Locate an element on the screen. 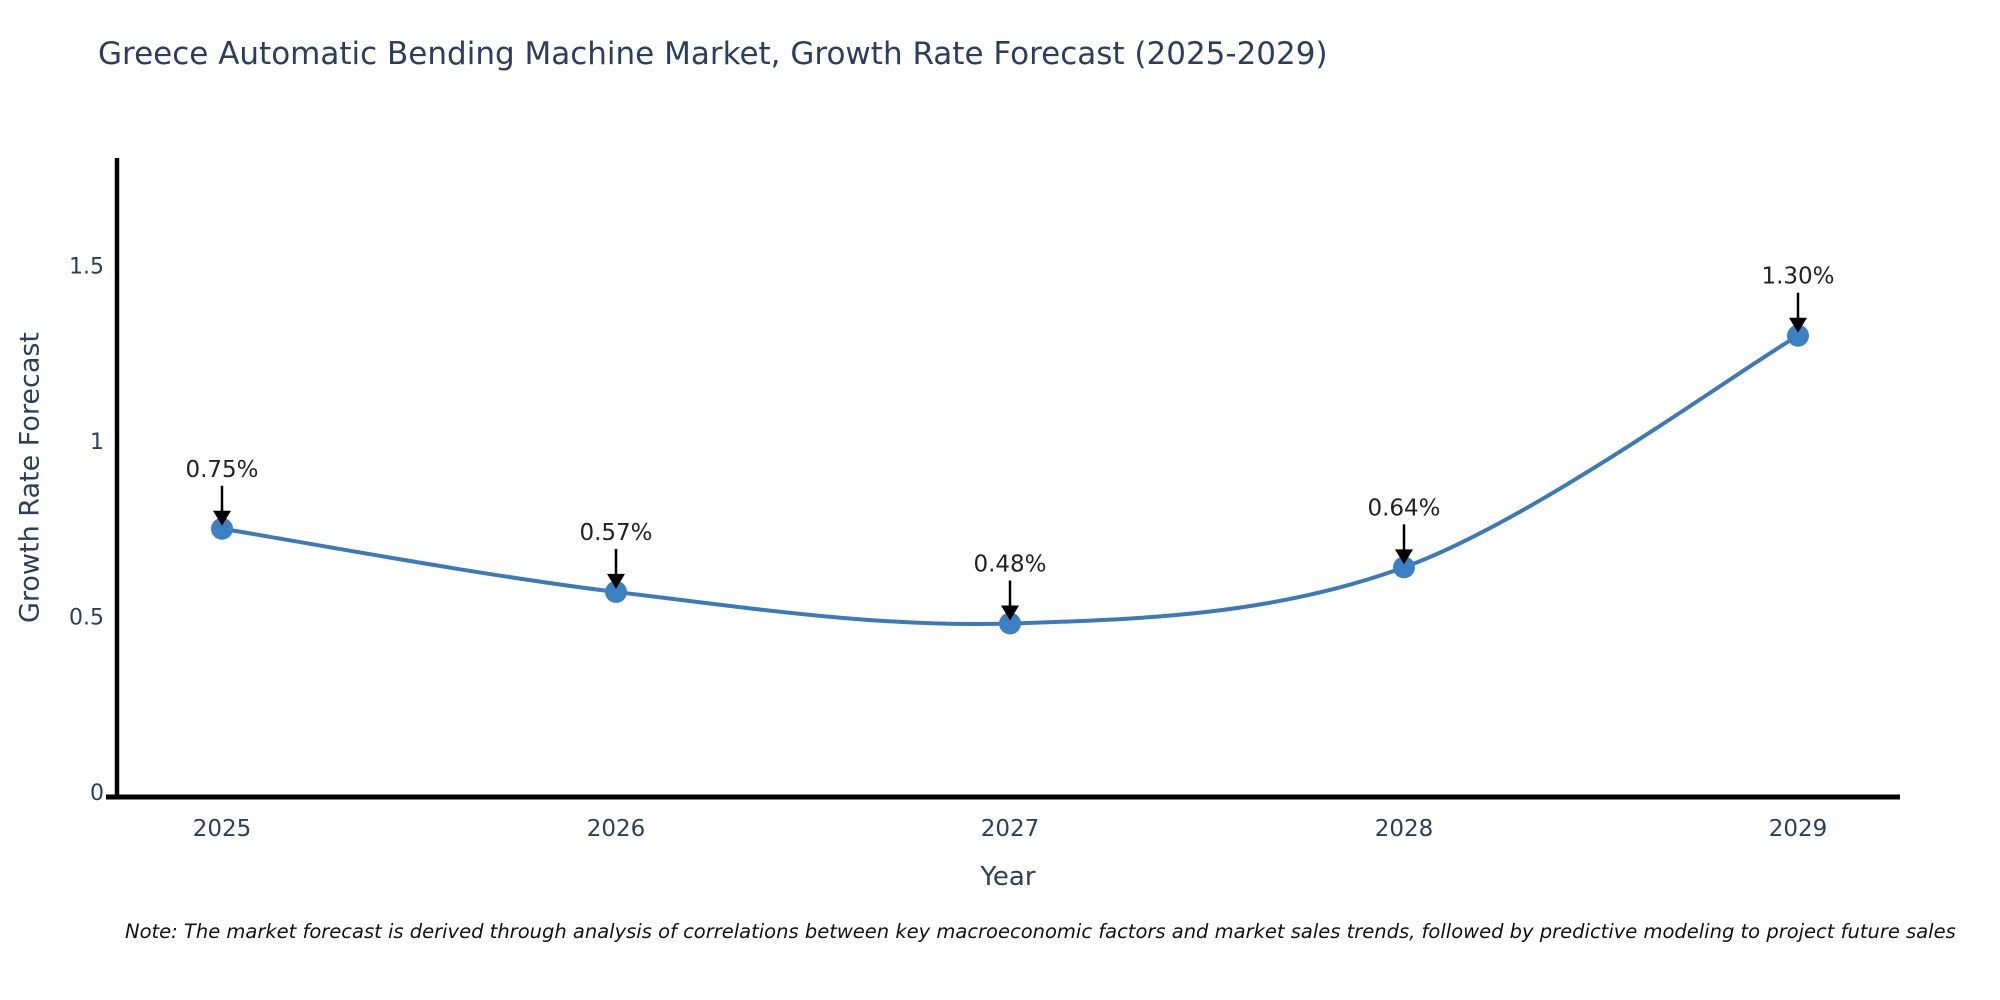 Image resolution: width=2000 pixels, height=1000 pixels. data-point-label: 0.48% is located at coordinates (1009, 565).